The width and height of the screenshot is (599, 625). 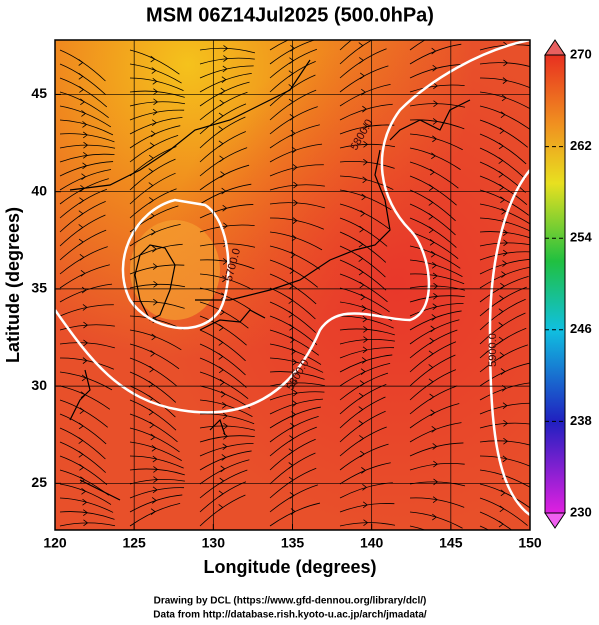 What do you see at coordinates (214, 543) in the screenshot?
I see `x-tick-label: 130` at bounding box center [214, 543].